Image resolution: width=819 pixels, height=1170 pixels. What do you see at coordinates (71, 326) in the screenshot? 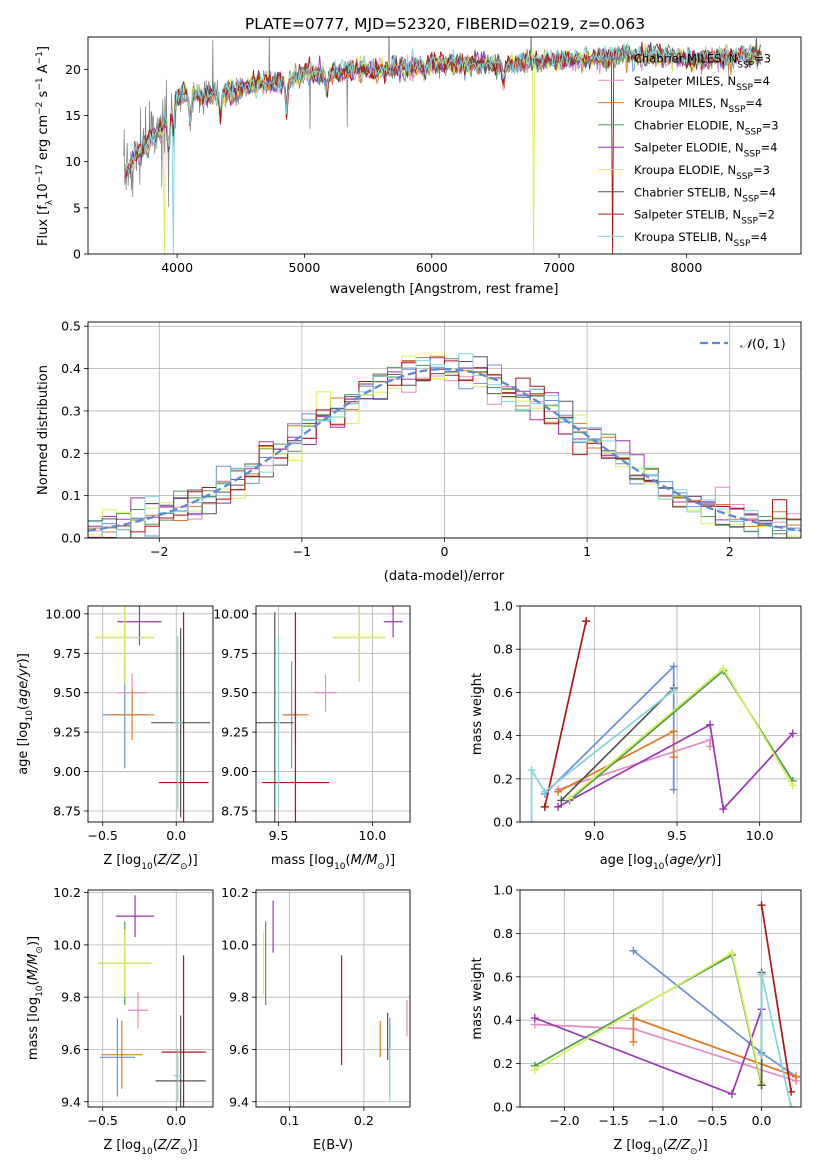
I see `y-tick-label: 0.5` at bounding box center [71, 326].